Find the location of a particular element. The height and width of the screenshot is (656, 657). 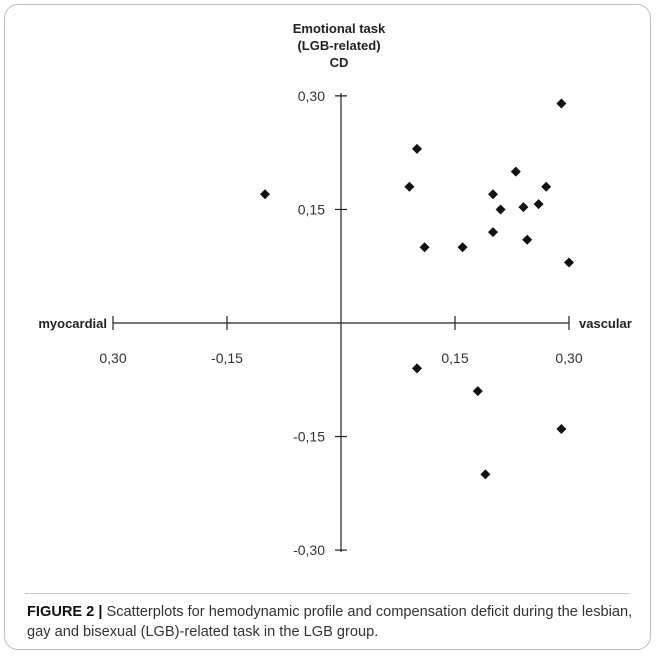

y-tick-label: 0,30 is located at coordinates (311, 96).